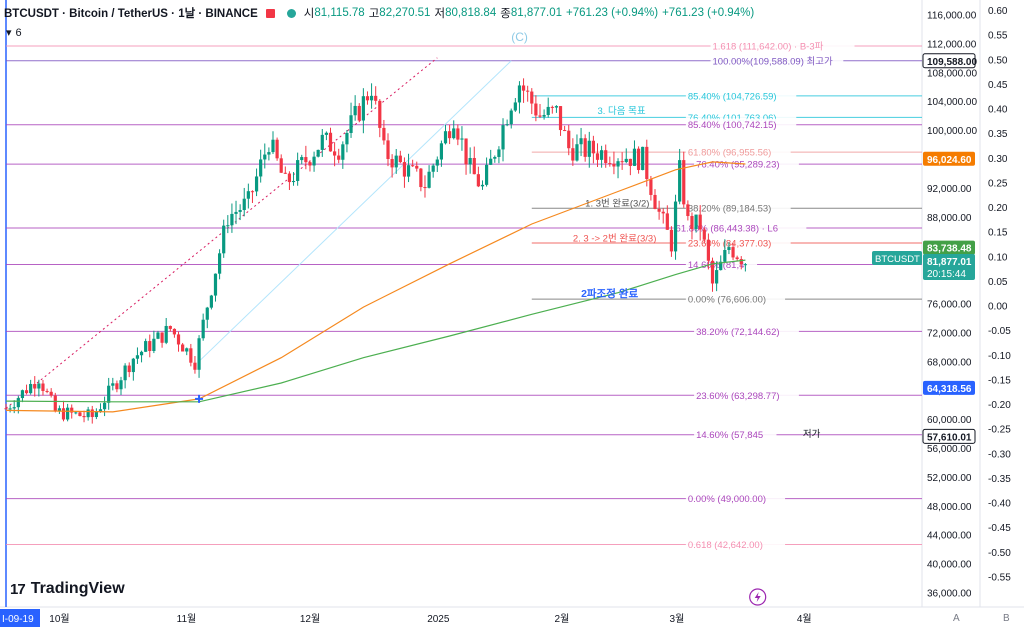 This screenshot has height=627, width=1024. What do you see at coordinates (998, 233) in the screenshot?
I see `secondary-tick-label: 0.15` at bounding box center [998, 233].